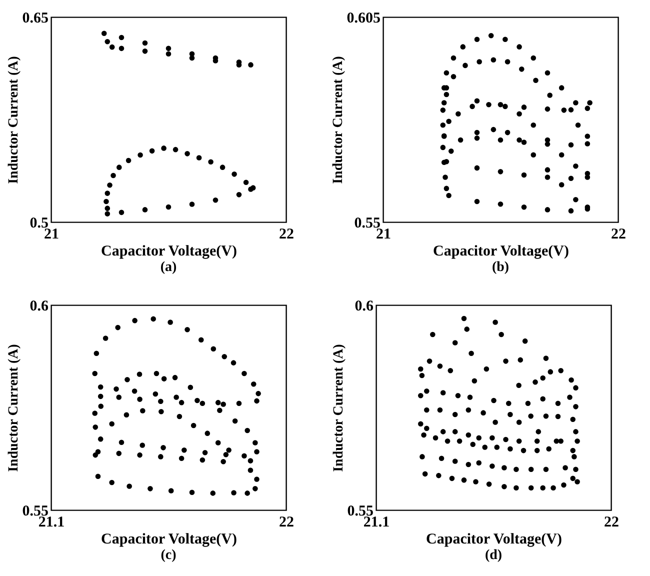  What do you see at coordinates (493, 555) in the screenshot?
I see `text: (d)` at bounding box center [493, 555].